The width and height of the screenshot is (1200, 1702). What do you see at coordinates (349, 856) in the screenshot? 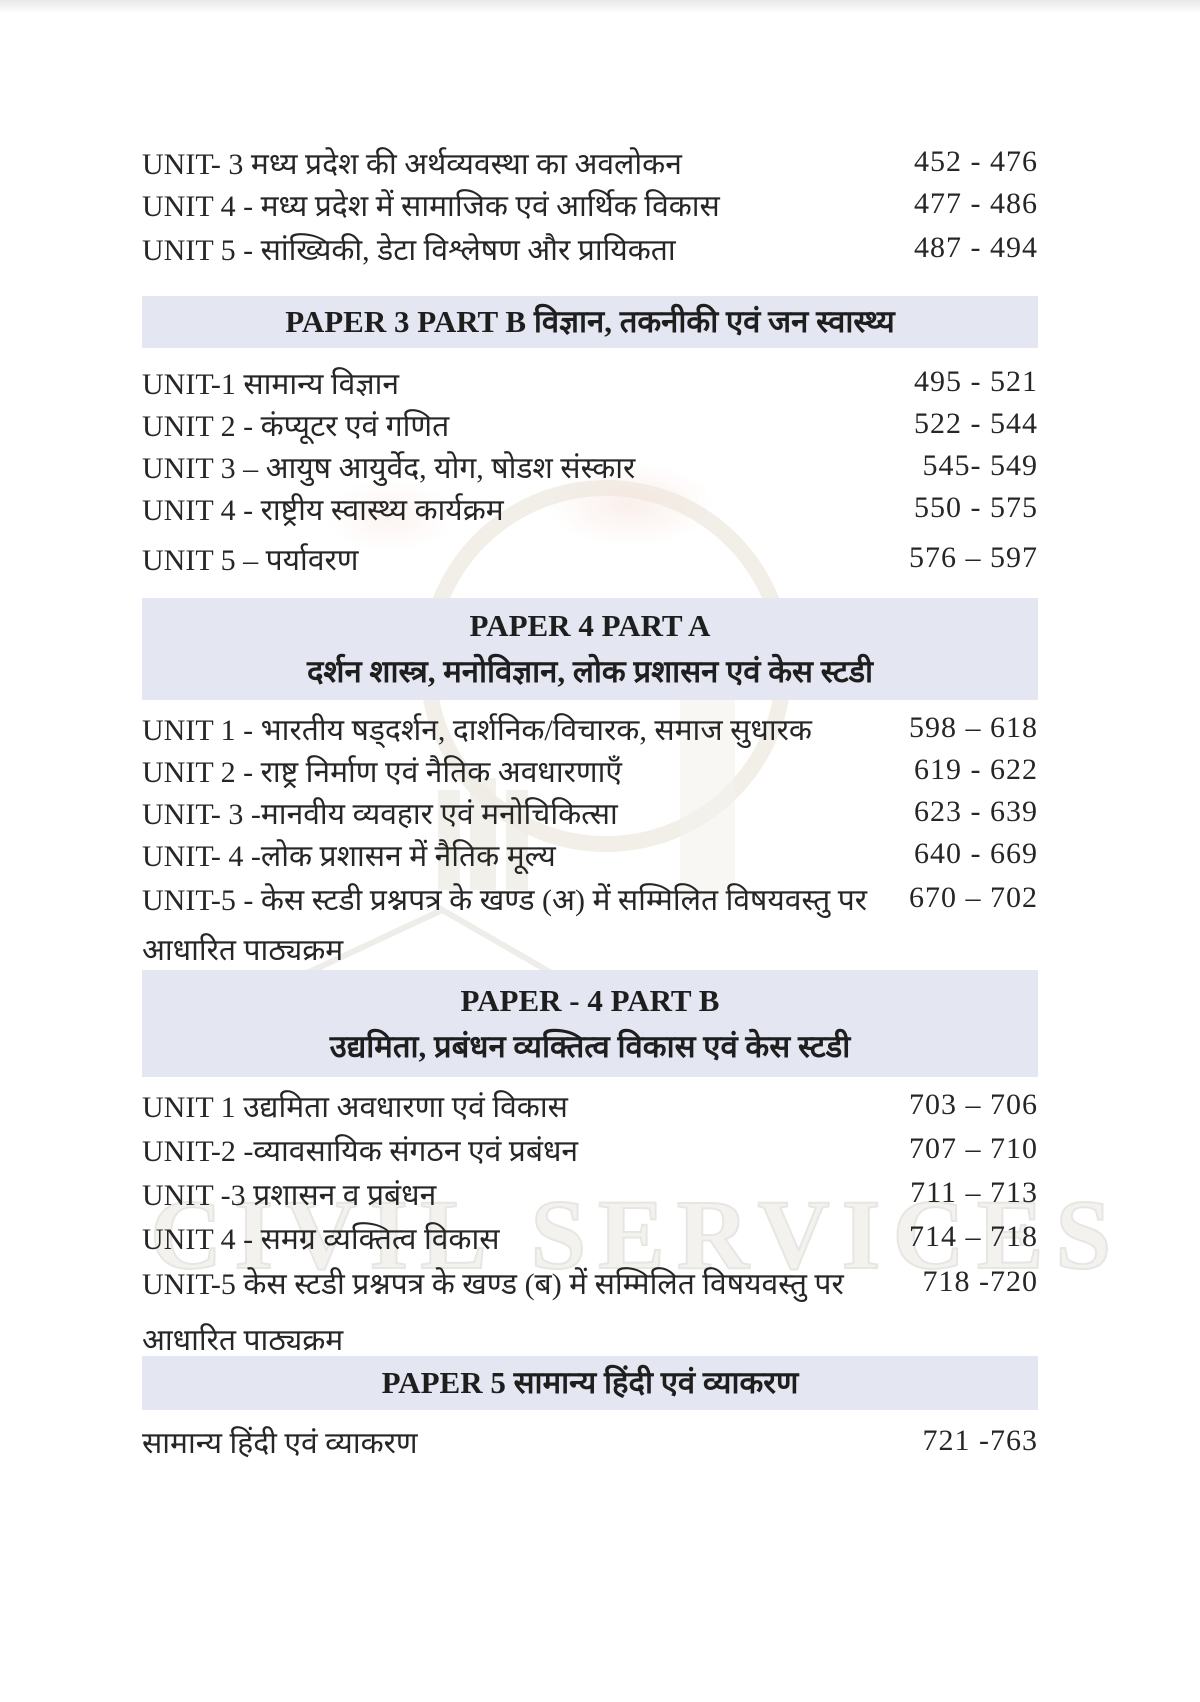
I see `unit-label: UNIT- 4 -लोक प्रशासन में नैतिक मूल्य` at bounding box center [349, 856].